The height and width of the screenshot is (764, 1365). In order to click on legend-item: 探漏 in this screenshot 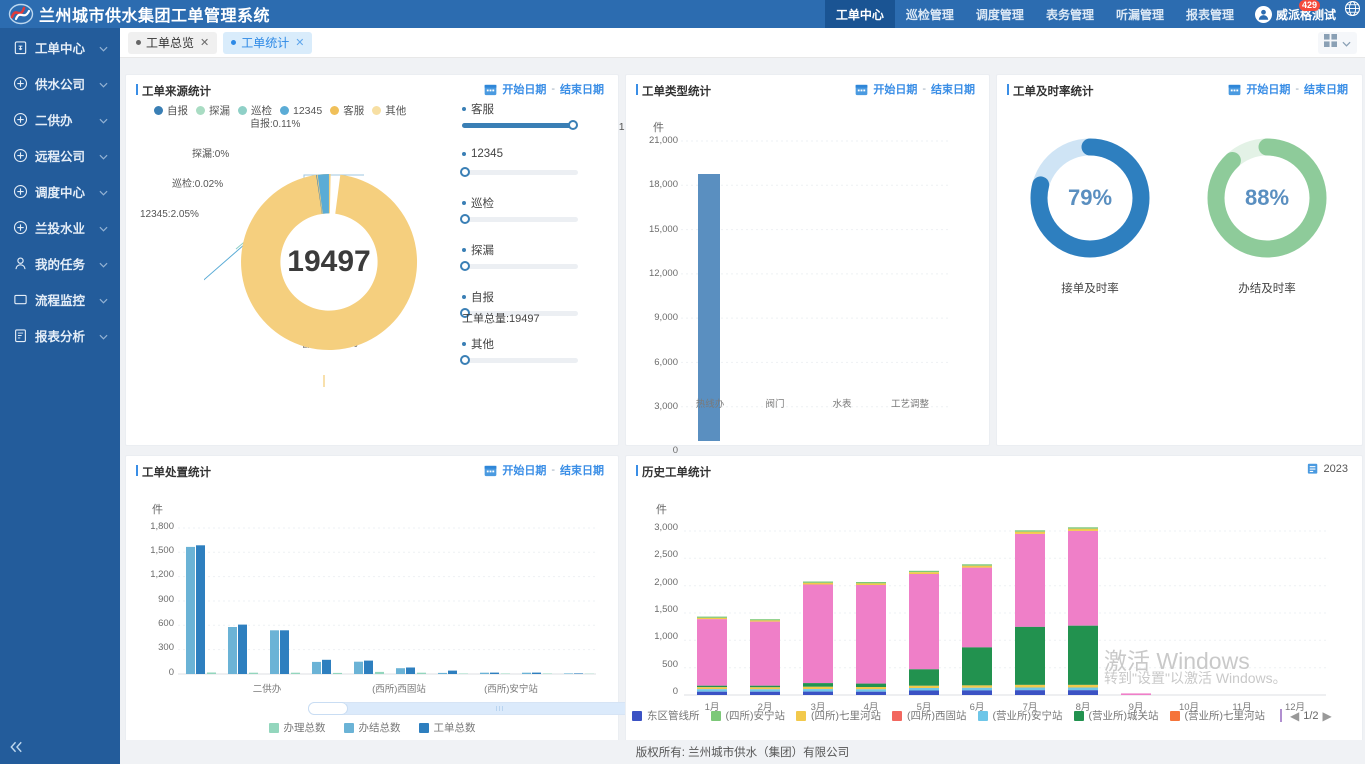, I will do `click(213, 110)`.